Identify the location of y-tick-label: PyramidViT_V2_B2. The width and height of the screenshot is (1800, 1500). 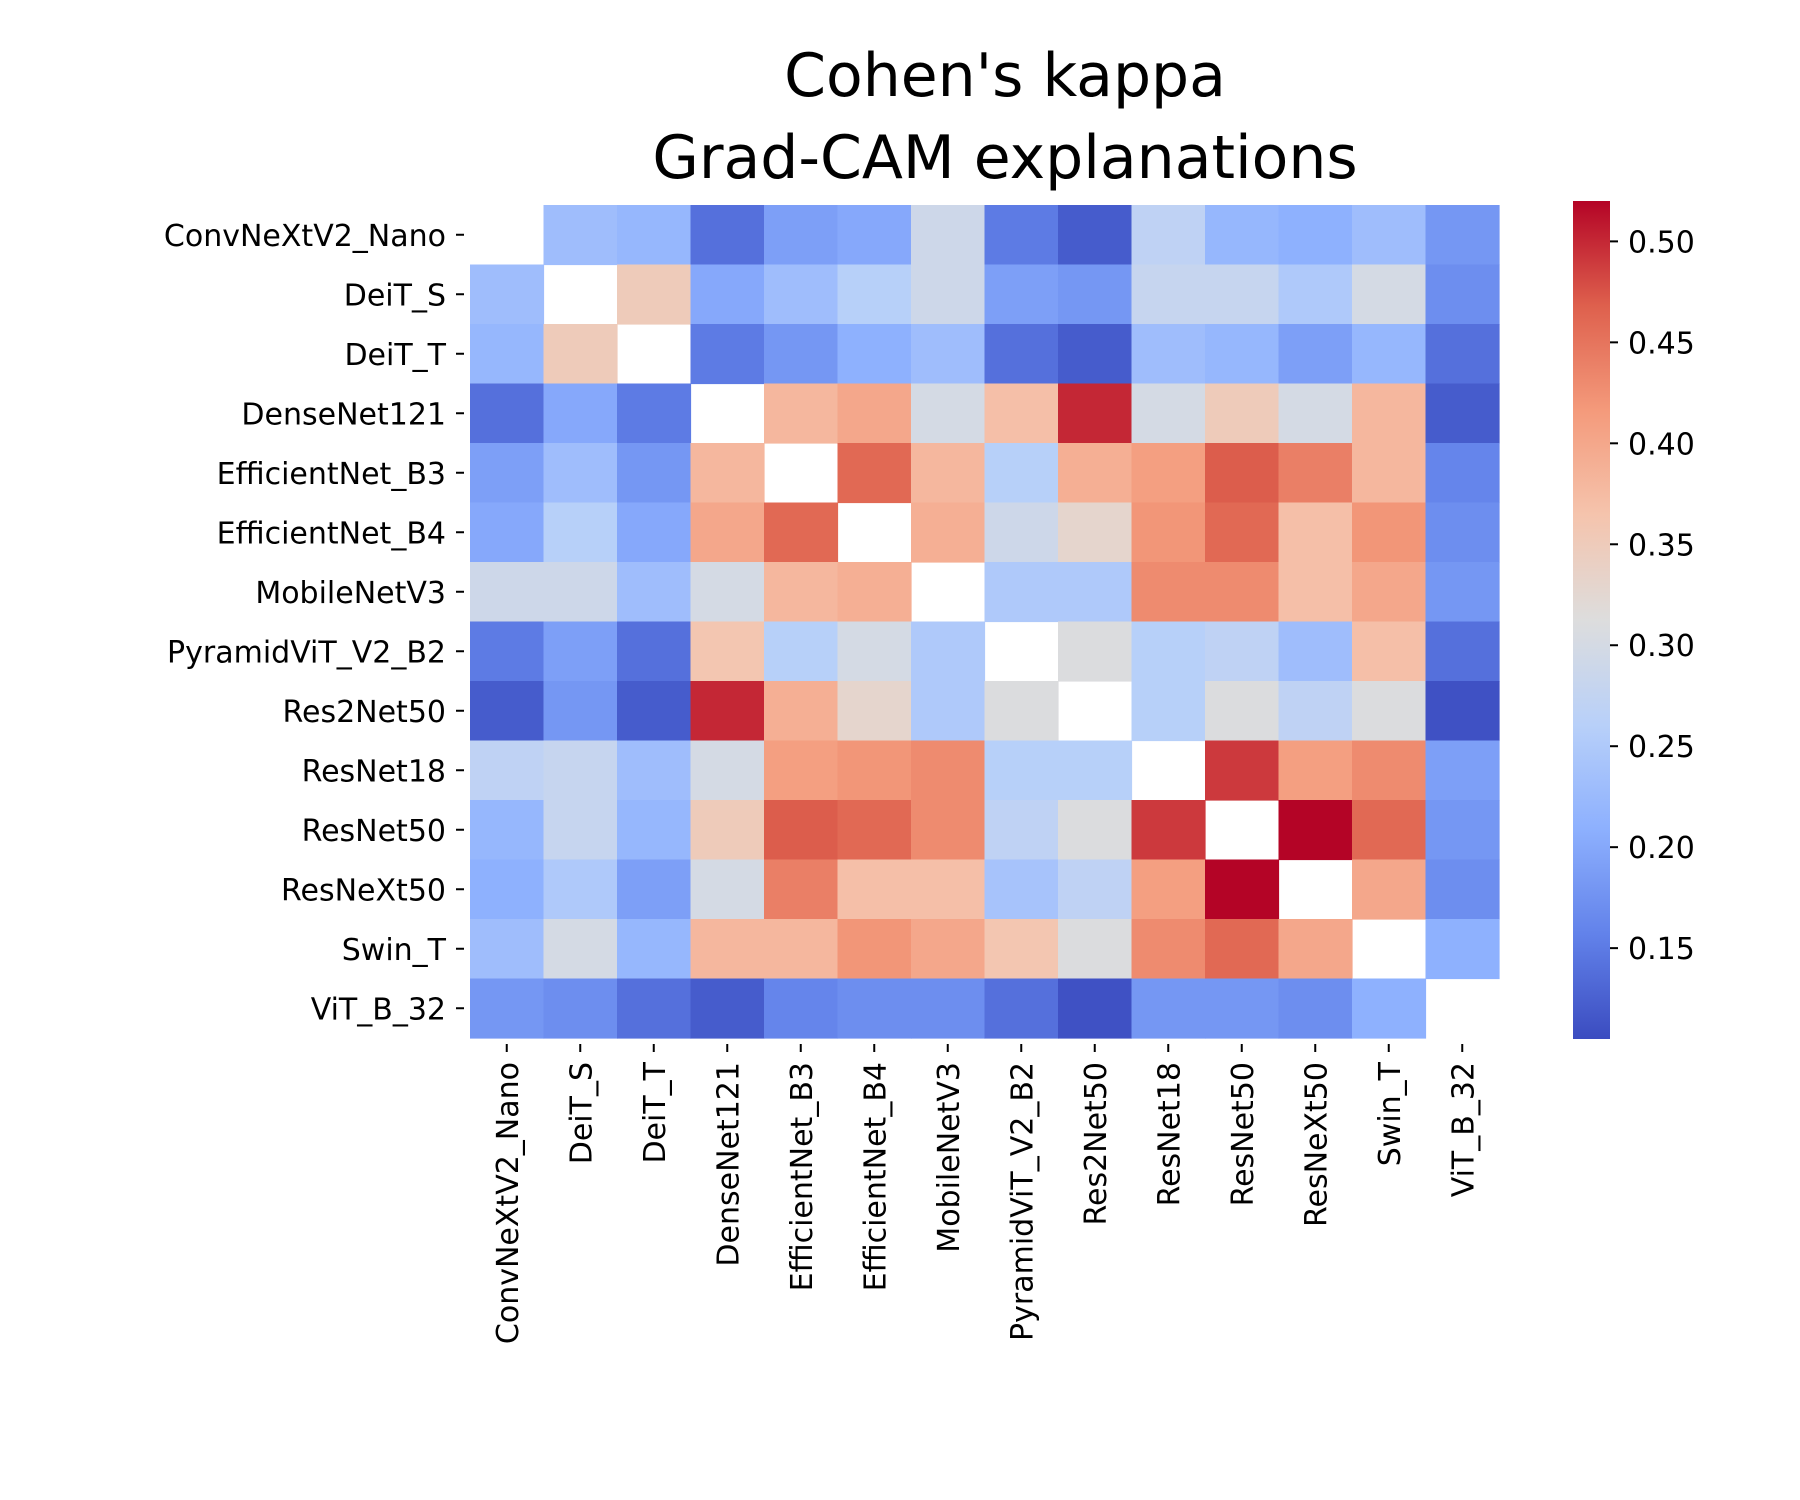
(306, 652).